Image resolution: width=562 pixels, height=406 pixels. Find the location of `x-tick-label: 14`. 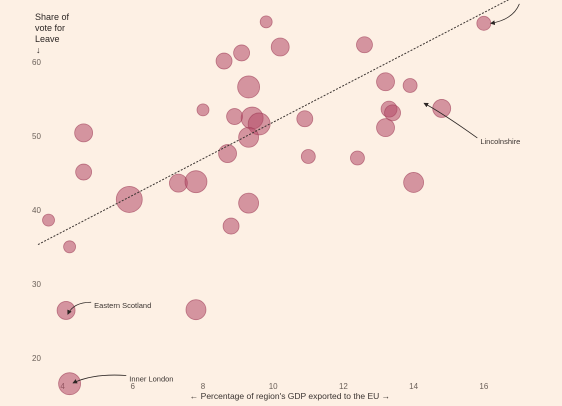

x-tick-label: 14 is located at coordinates (413, 386).